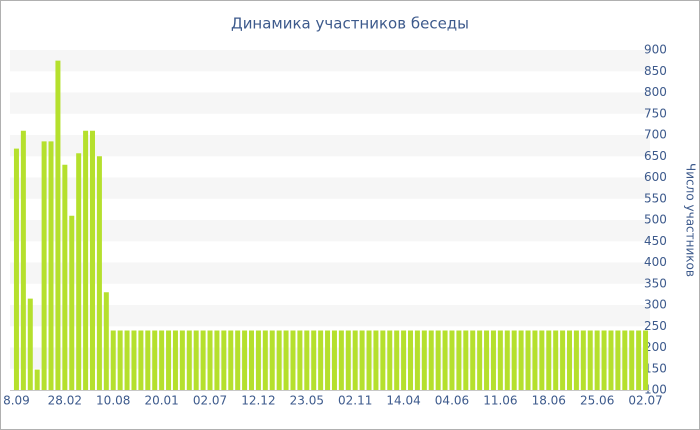 The width and height of the screenshot is (700, 430). What do you see at coordinates (655, 113) in the screenshot?
I see `y-tick-label: 750` at bounding box center [655, 113].